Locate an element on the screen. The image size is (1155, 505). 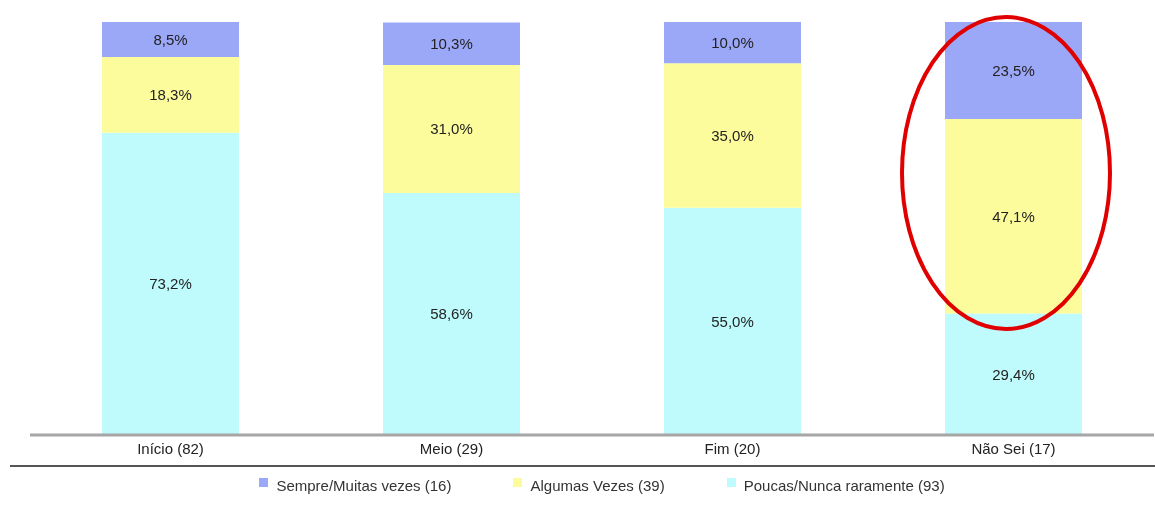
data-label: 31,0% is located at coordinates (451, 129).